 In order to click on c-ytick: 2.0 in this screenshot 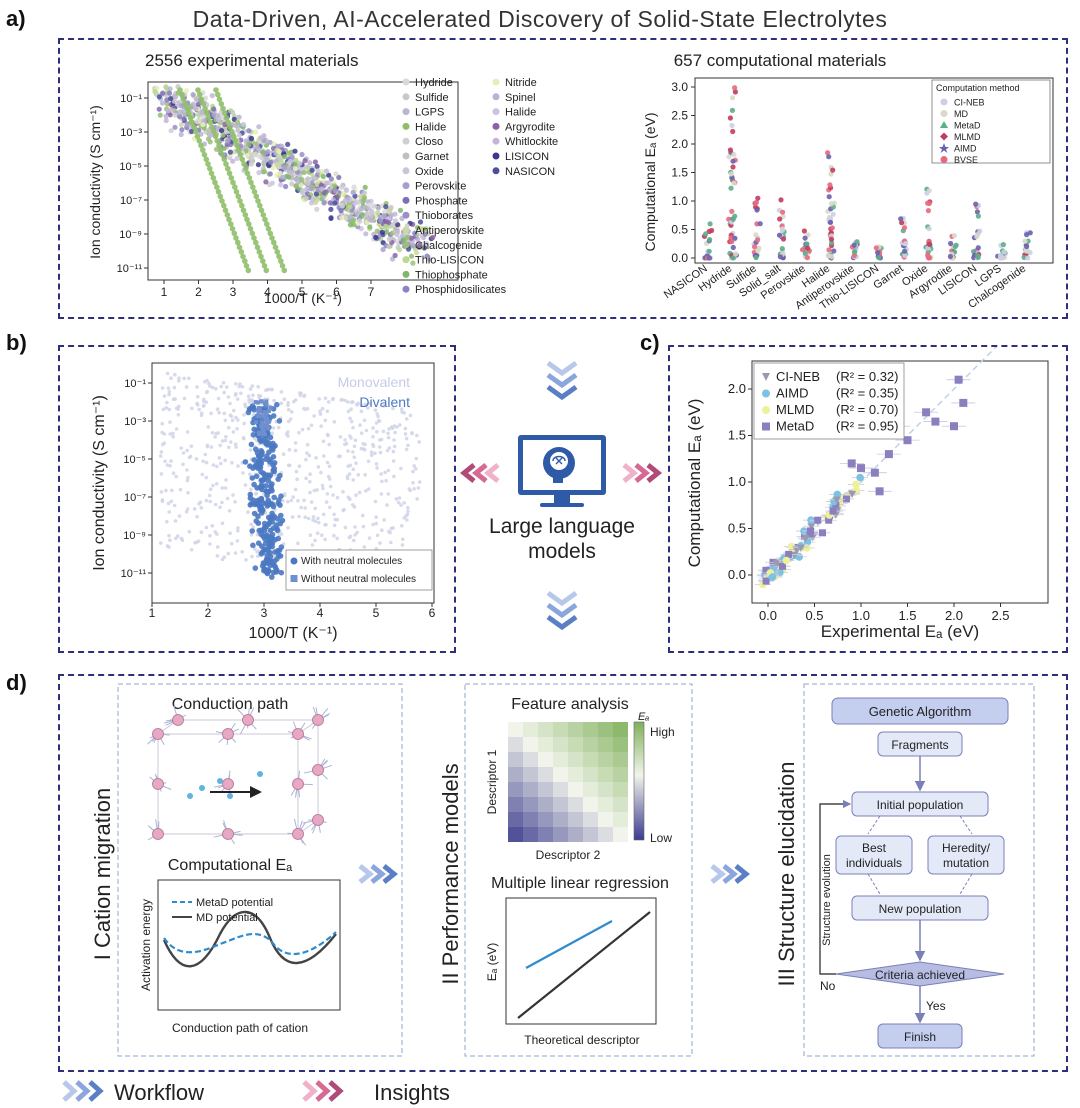, I will do `click(737, 388)`.